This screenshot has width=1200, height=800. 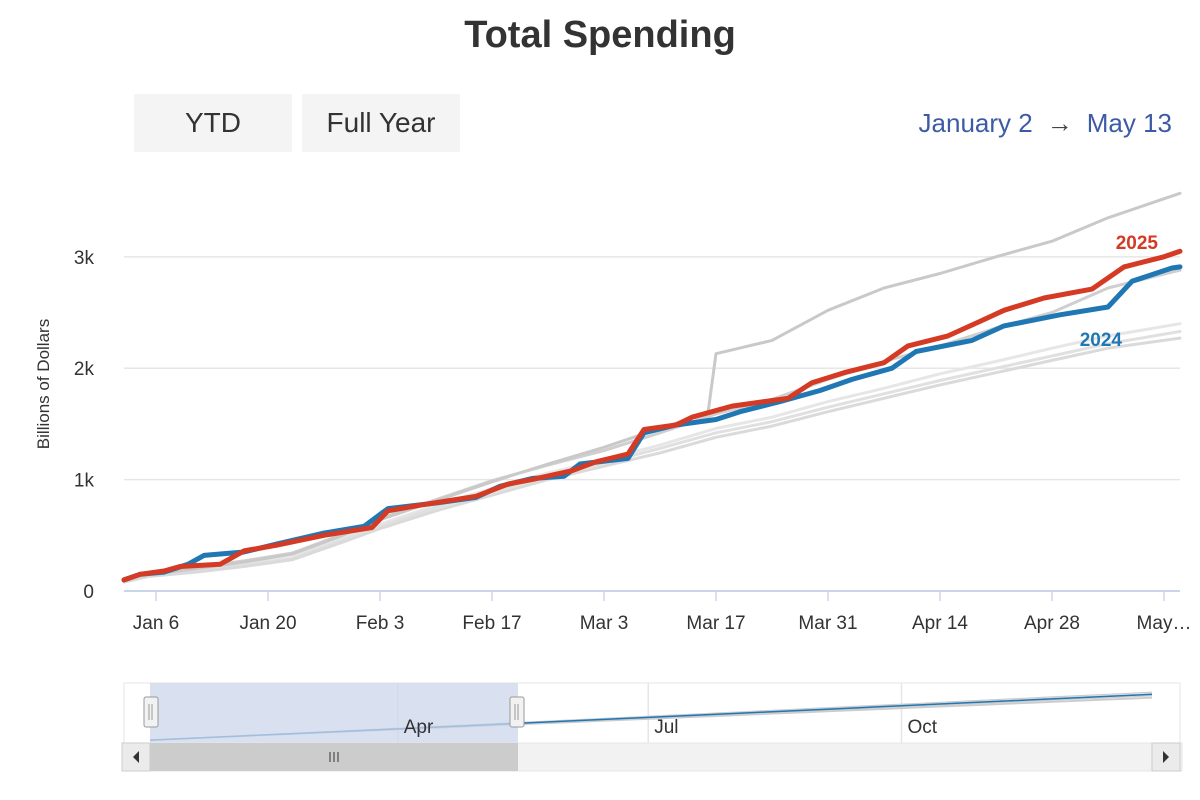 What do you see at coordinates (1137, 243) in the screenshot?
I see `series-2025-label: 2025` at bounding box center [1137, 243].